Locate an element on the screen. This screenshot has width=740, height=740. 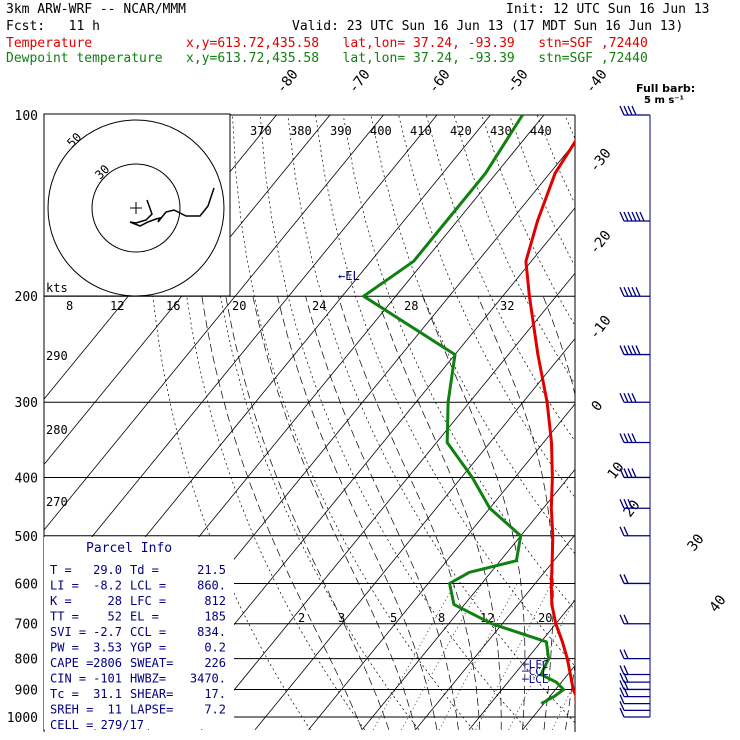
mixing-ratio-label: 5 is located at coordinates (393, 618).